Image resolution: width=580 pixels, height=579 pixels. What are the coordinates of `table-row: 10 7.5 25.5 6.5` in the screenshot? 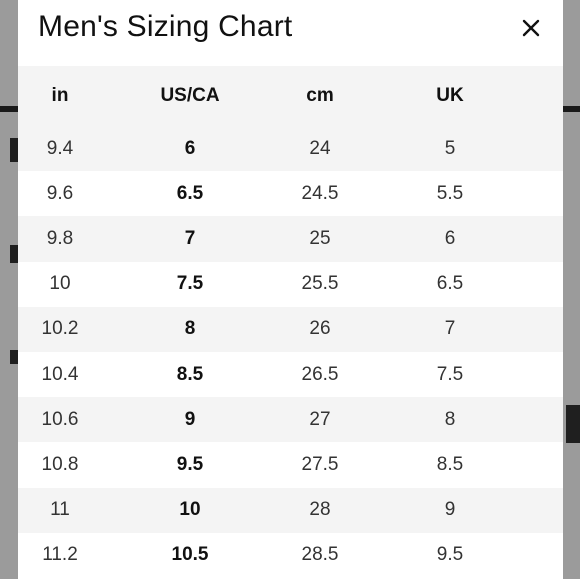 It's located at (290, 284).